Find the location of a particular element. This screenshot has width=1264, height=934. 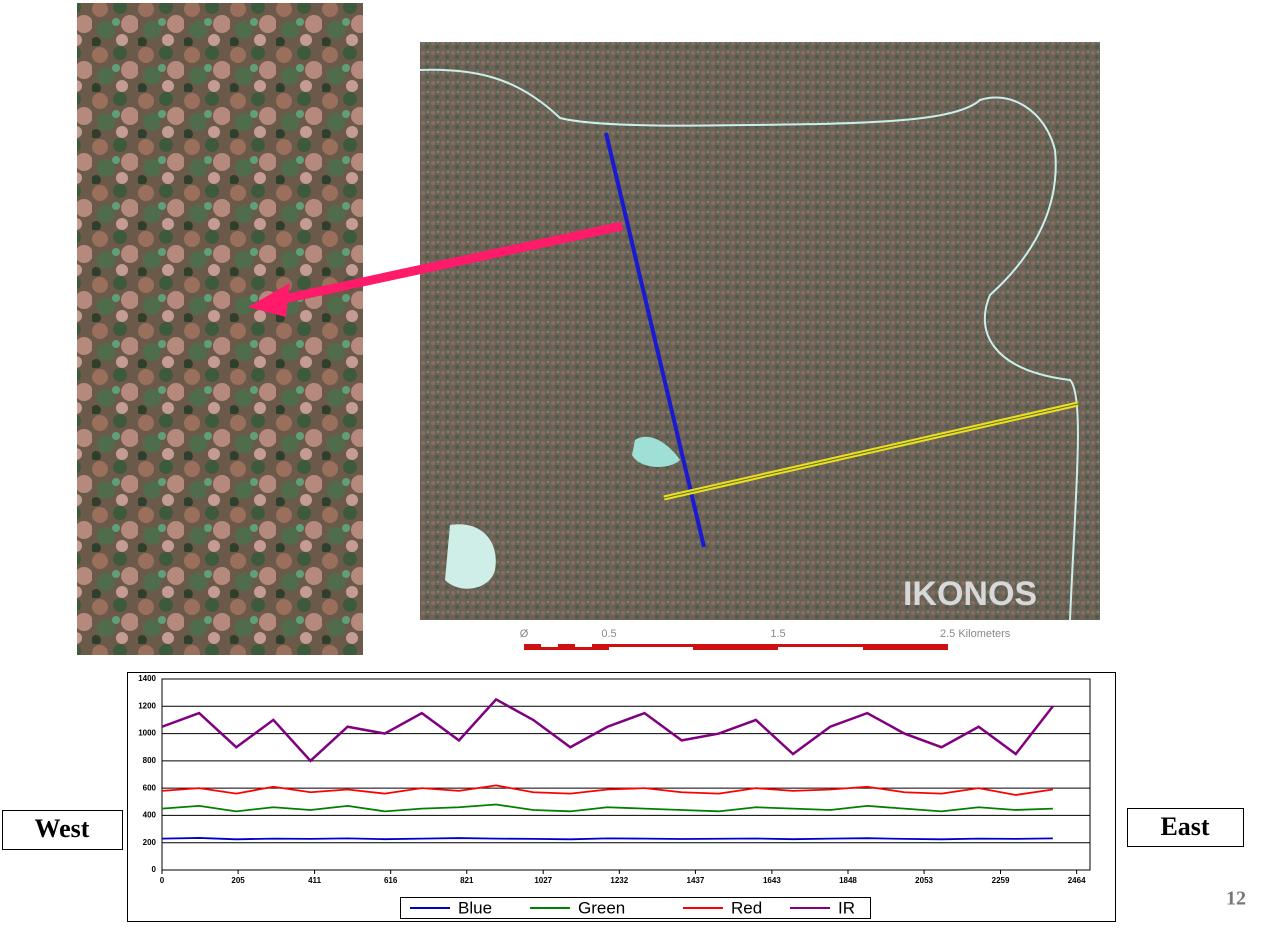

scale-label: 2.5 Kilometers is located at coordinates (975, 634).